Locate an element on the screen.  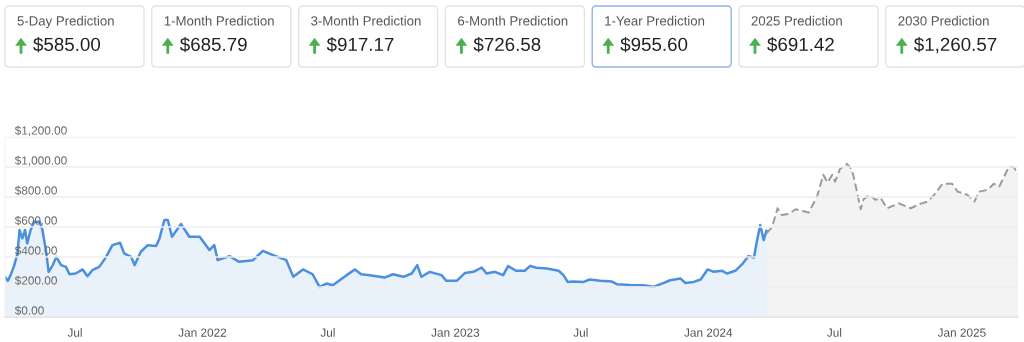
text: $585.00 is located at coordinates (67, 44).